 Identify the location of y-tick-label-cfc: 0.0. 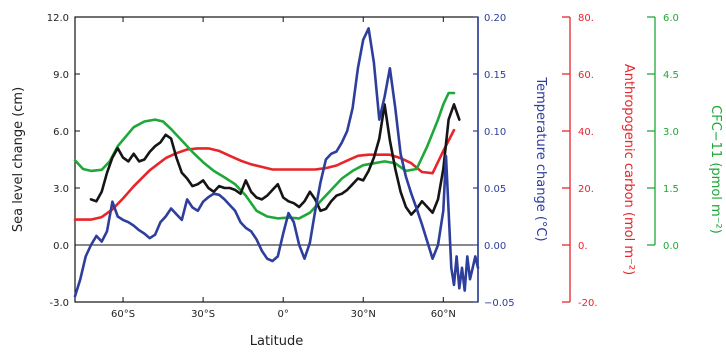
(671, 246).